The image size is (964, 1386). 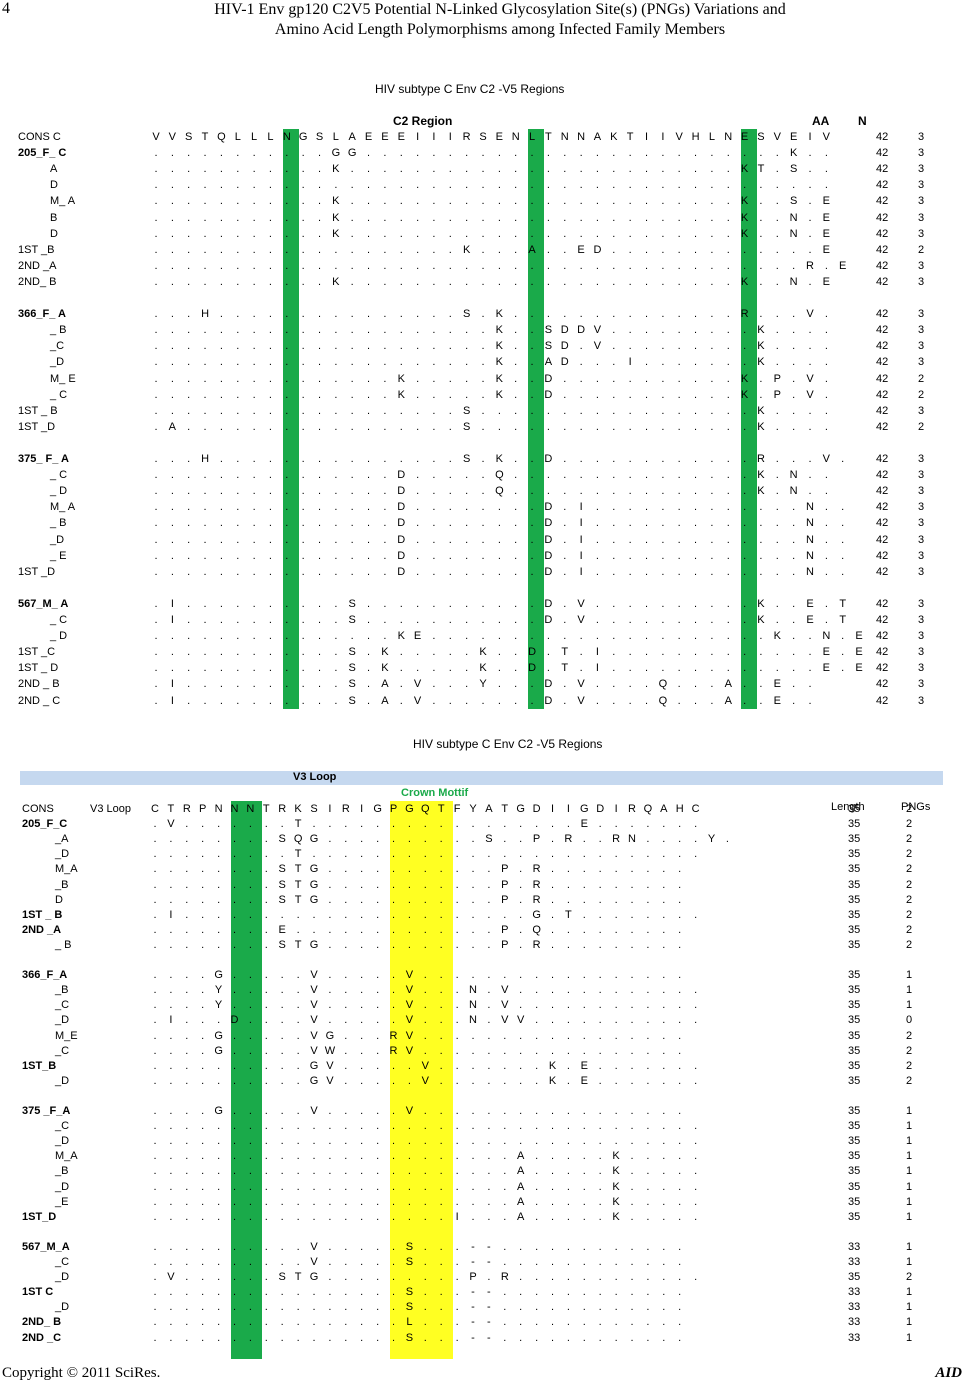 What do you see at coordinates (37, 652) in the screenshot?
I see `row-label: 1ST _C` at bounding box center [37, 652].